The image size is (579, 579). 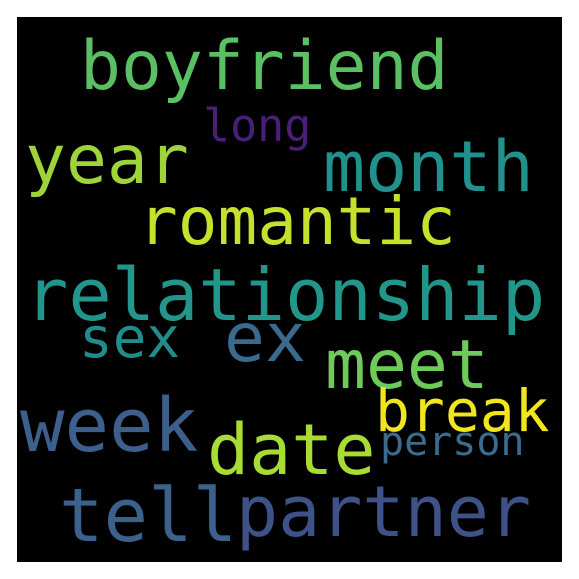 I want to click on word-date: date, so click(x=291, y=450).